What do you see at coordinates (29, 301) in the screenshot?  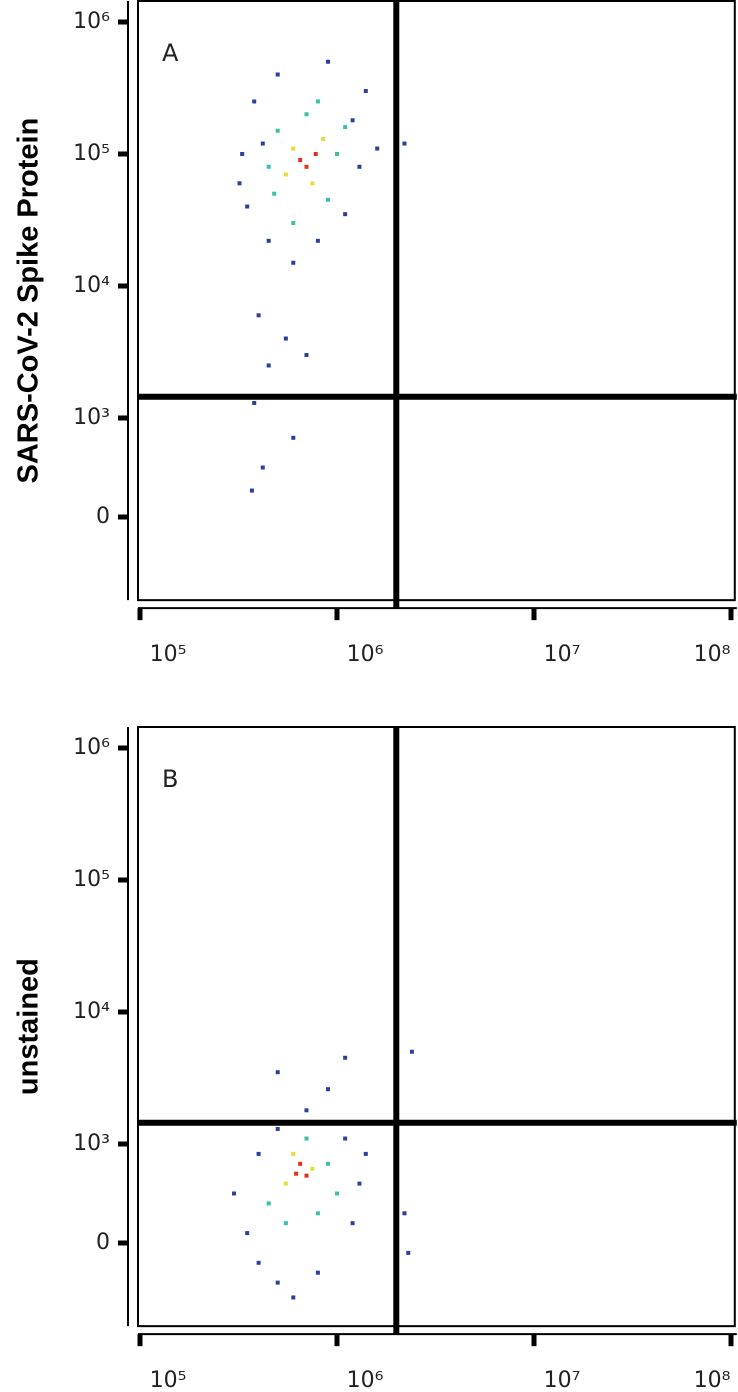 I see `y-axis-label: SARS-CoV-2 Spike Protein` at bounding box center [29, 301].